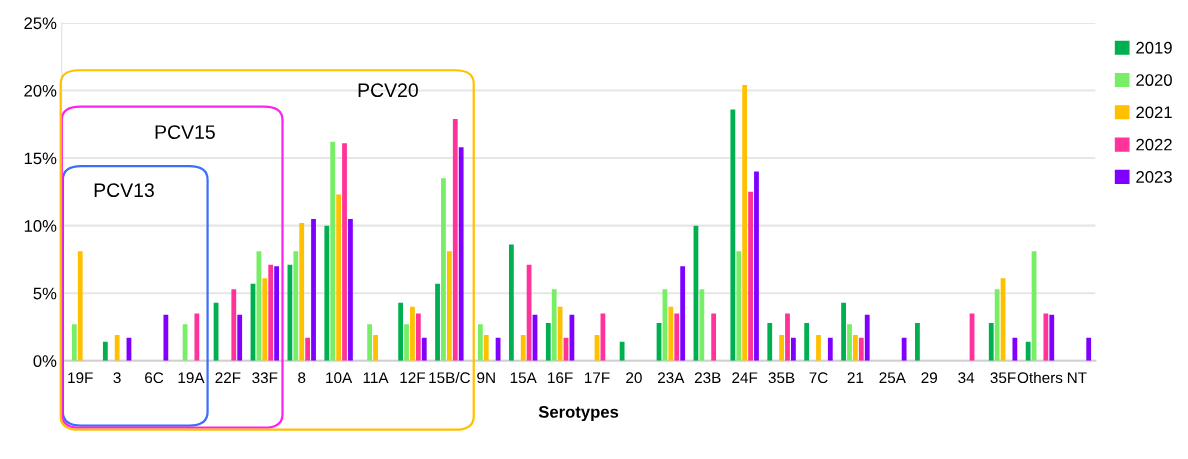 This screenshot has height=459, width=1188. I want to click on x-tick-label: 34, so click(966, 378).